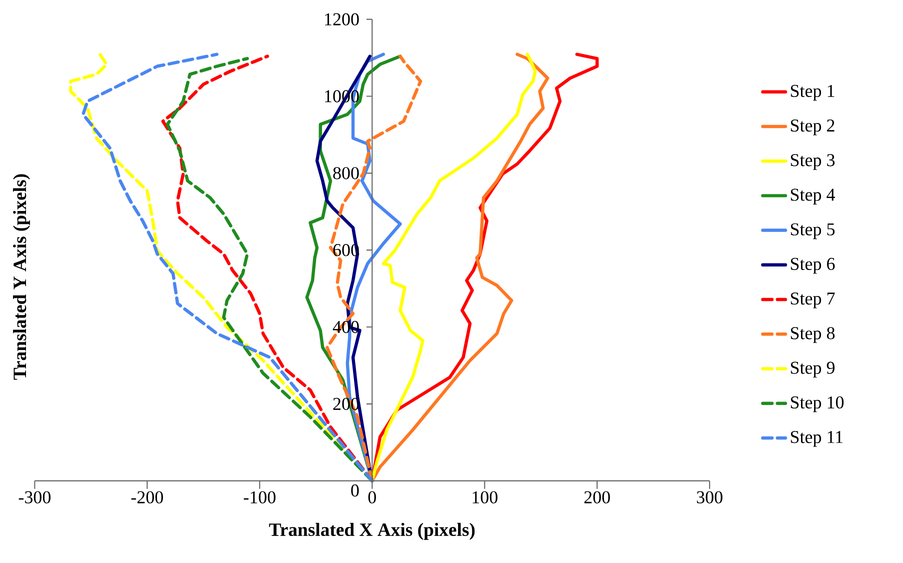 The height and width of the screenshot is (563, 903). Describe the element at coordinates (817, 404) in the screenshot. I see `legend-label: Step 10` at that location.